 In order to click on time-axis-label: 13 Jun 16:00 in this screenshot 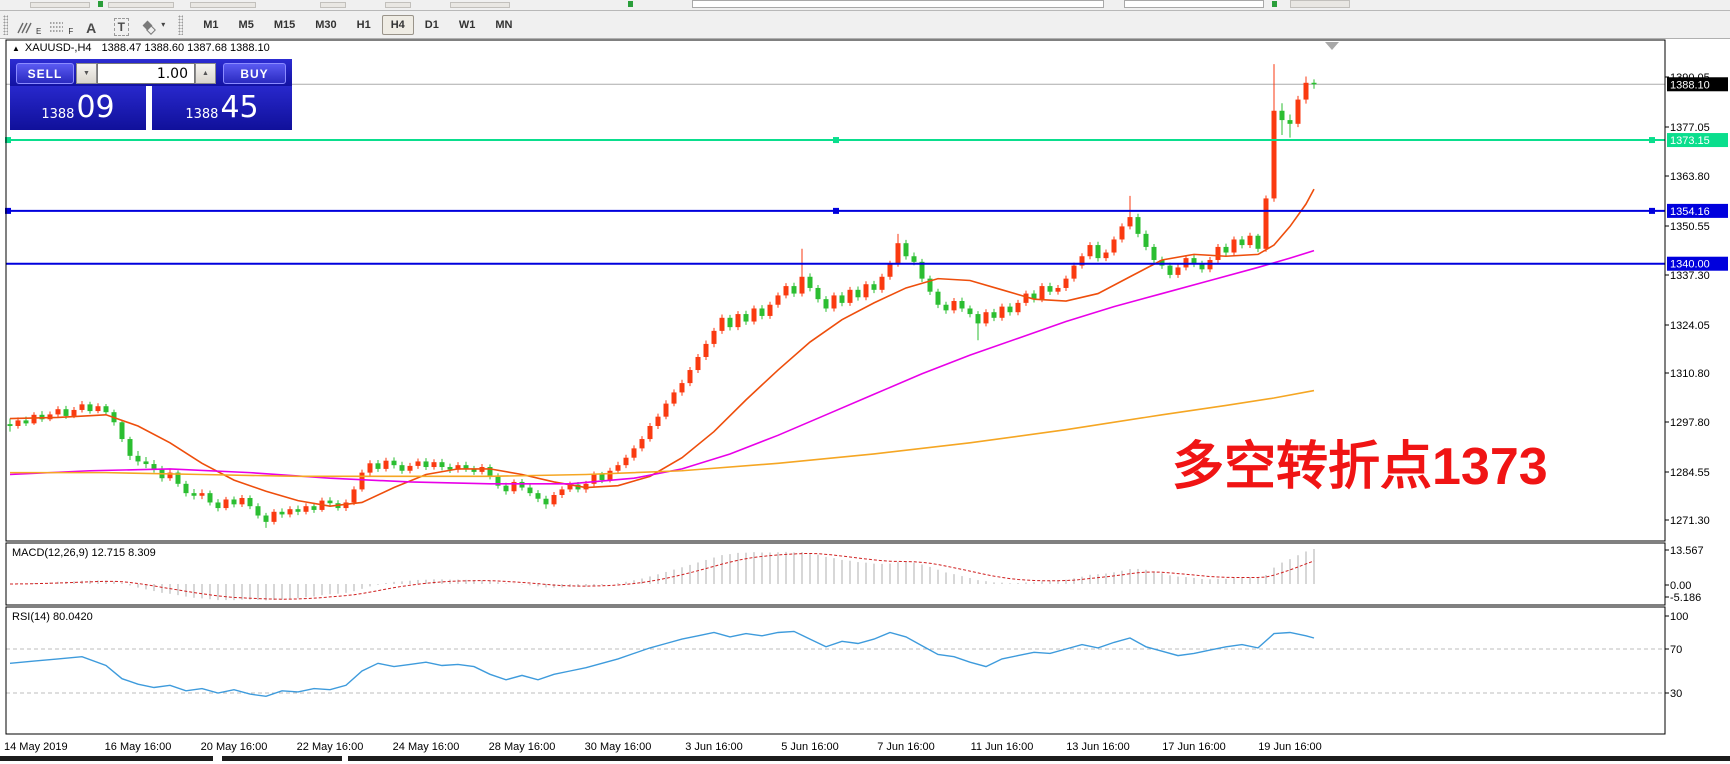, I will do `click(1098, 747)`.